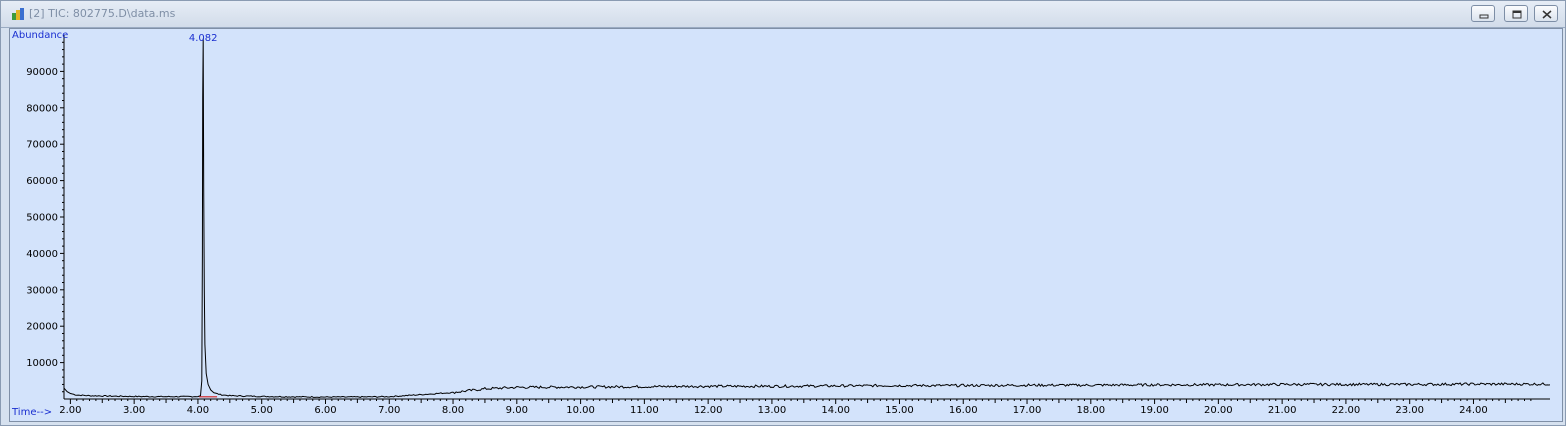 This screenshot has height=426, width=1566. Describe the element at coordinates (963, 410) in the screenshot. I see `x-tick-label: 16.00` at that location.